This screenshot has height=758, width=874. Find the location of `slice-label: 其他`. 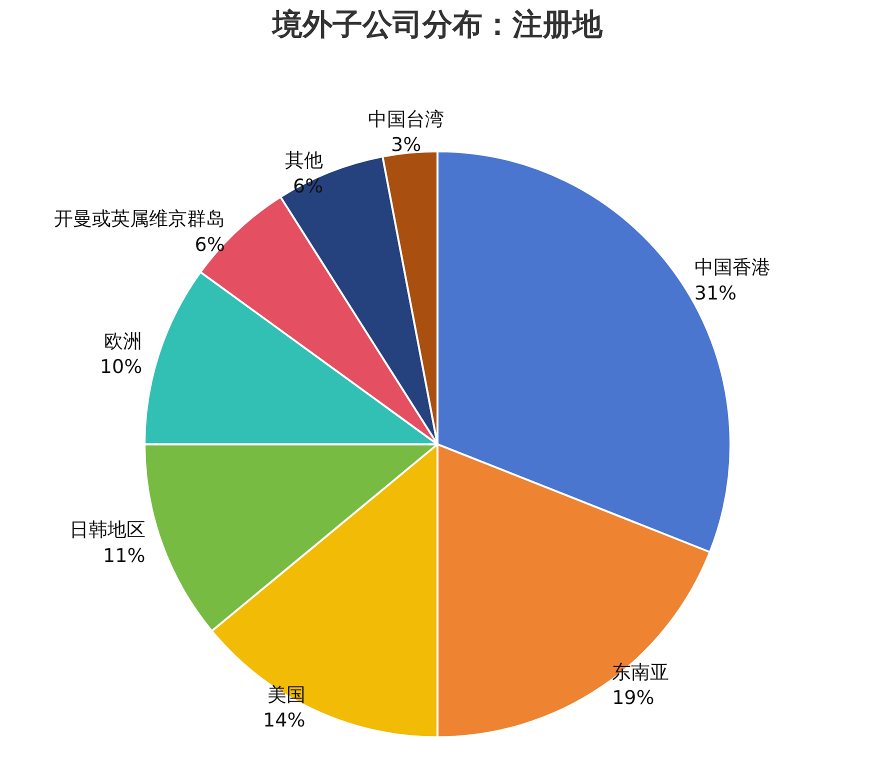

slice-label: 其他 is located at coordinates (304, 161).